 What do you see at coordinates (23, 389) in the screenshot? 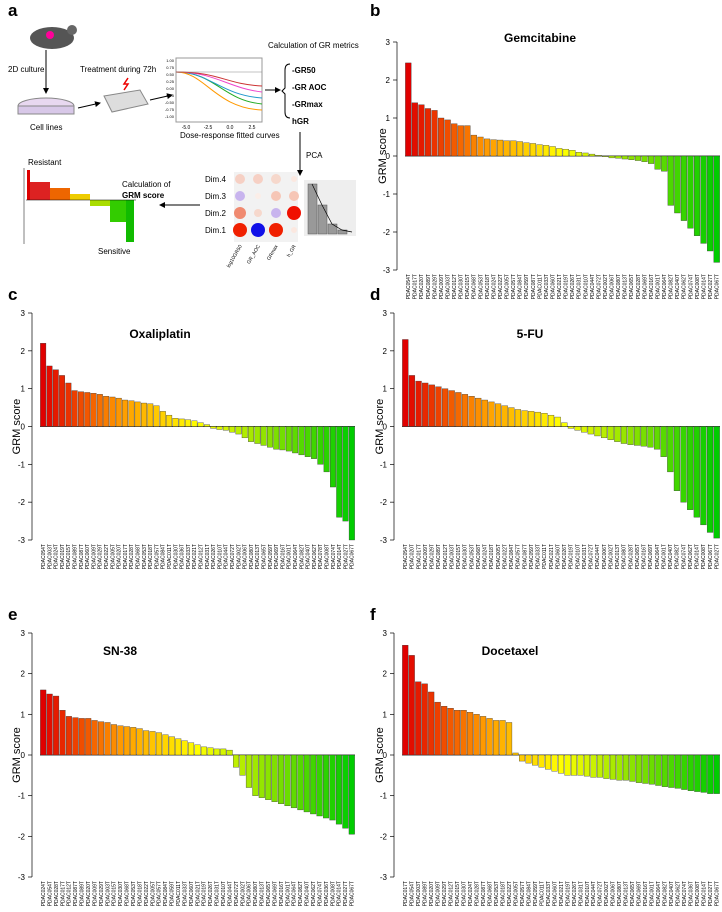
I see `y-tick-label: 1` at bounding box center [23, 389].